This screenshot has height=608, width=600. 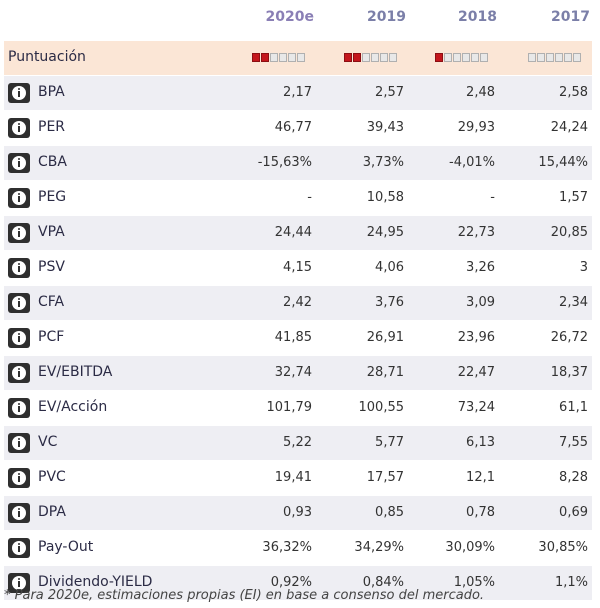 I want to click on table-row: PEG - 10,58 - 1,57, so click(x=298, y=198).